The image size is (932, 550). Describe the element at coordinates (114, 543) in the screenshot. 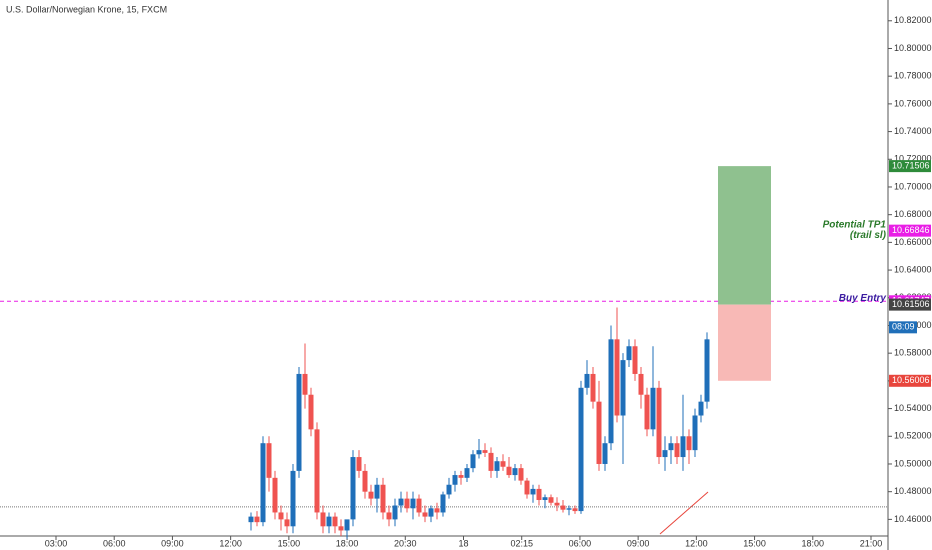

I see `x-tick-label: 06:00` at that location.